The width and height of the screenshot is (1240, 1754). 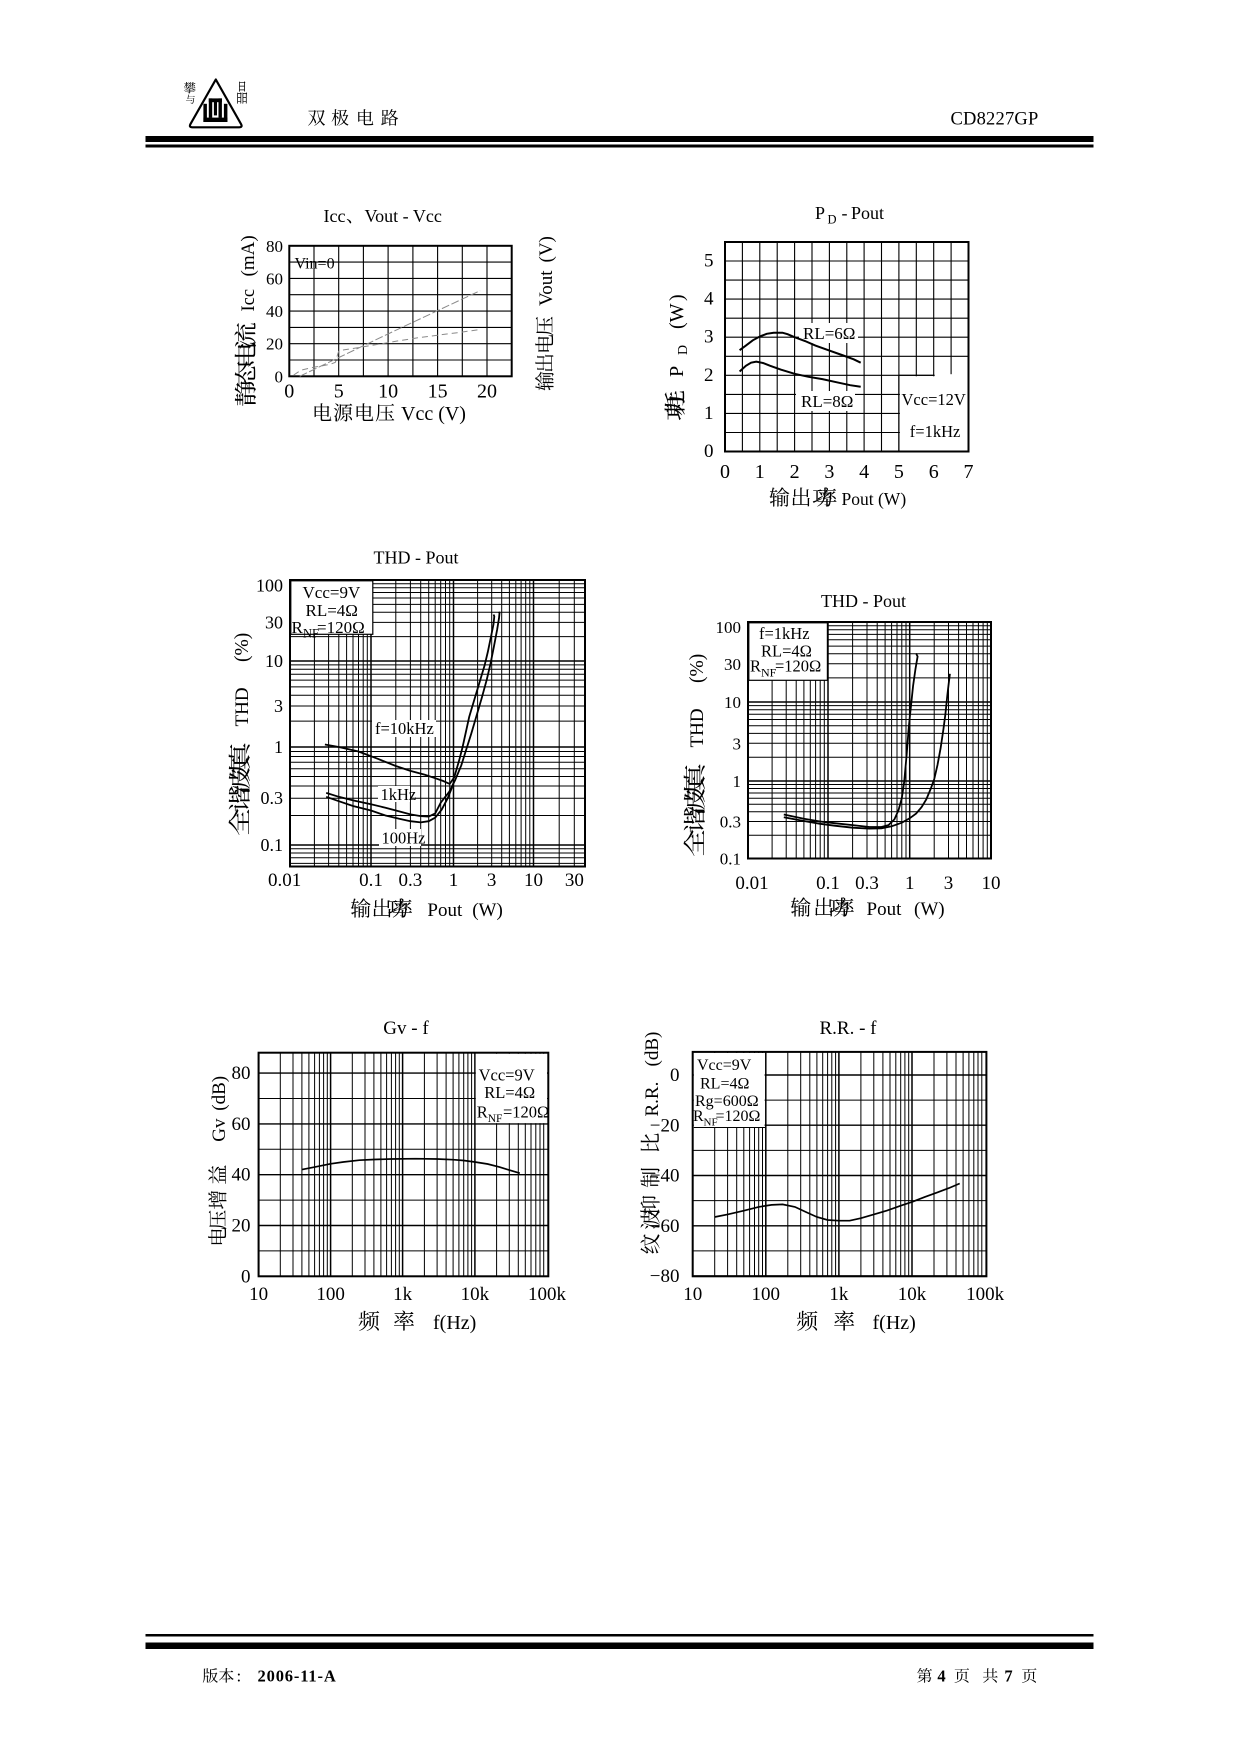 What do you see at coordinates (454, 1323) in the screenshot?
I see `svg-text: f(Hz)` at bounding box center [454, 1323].